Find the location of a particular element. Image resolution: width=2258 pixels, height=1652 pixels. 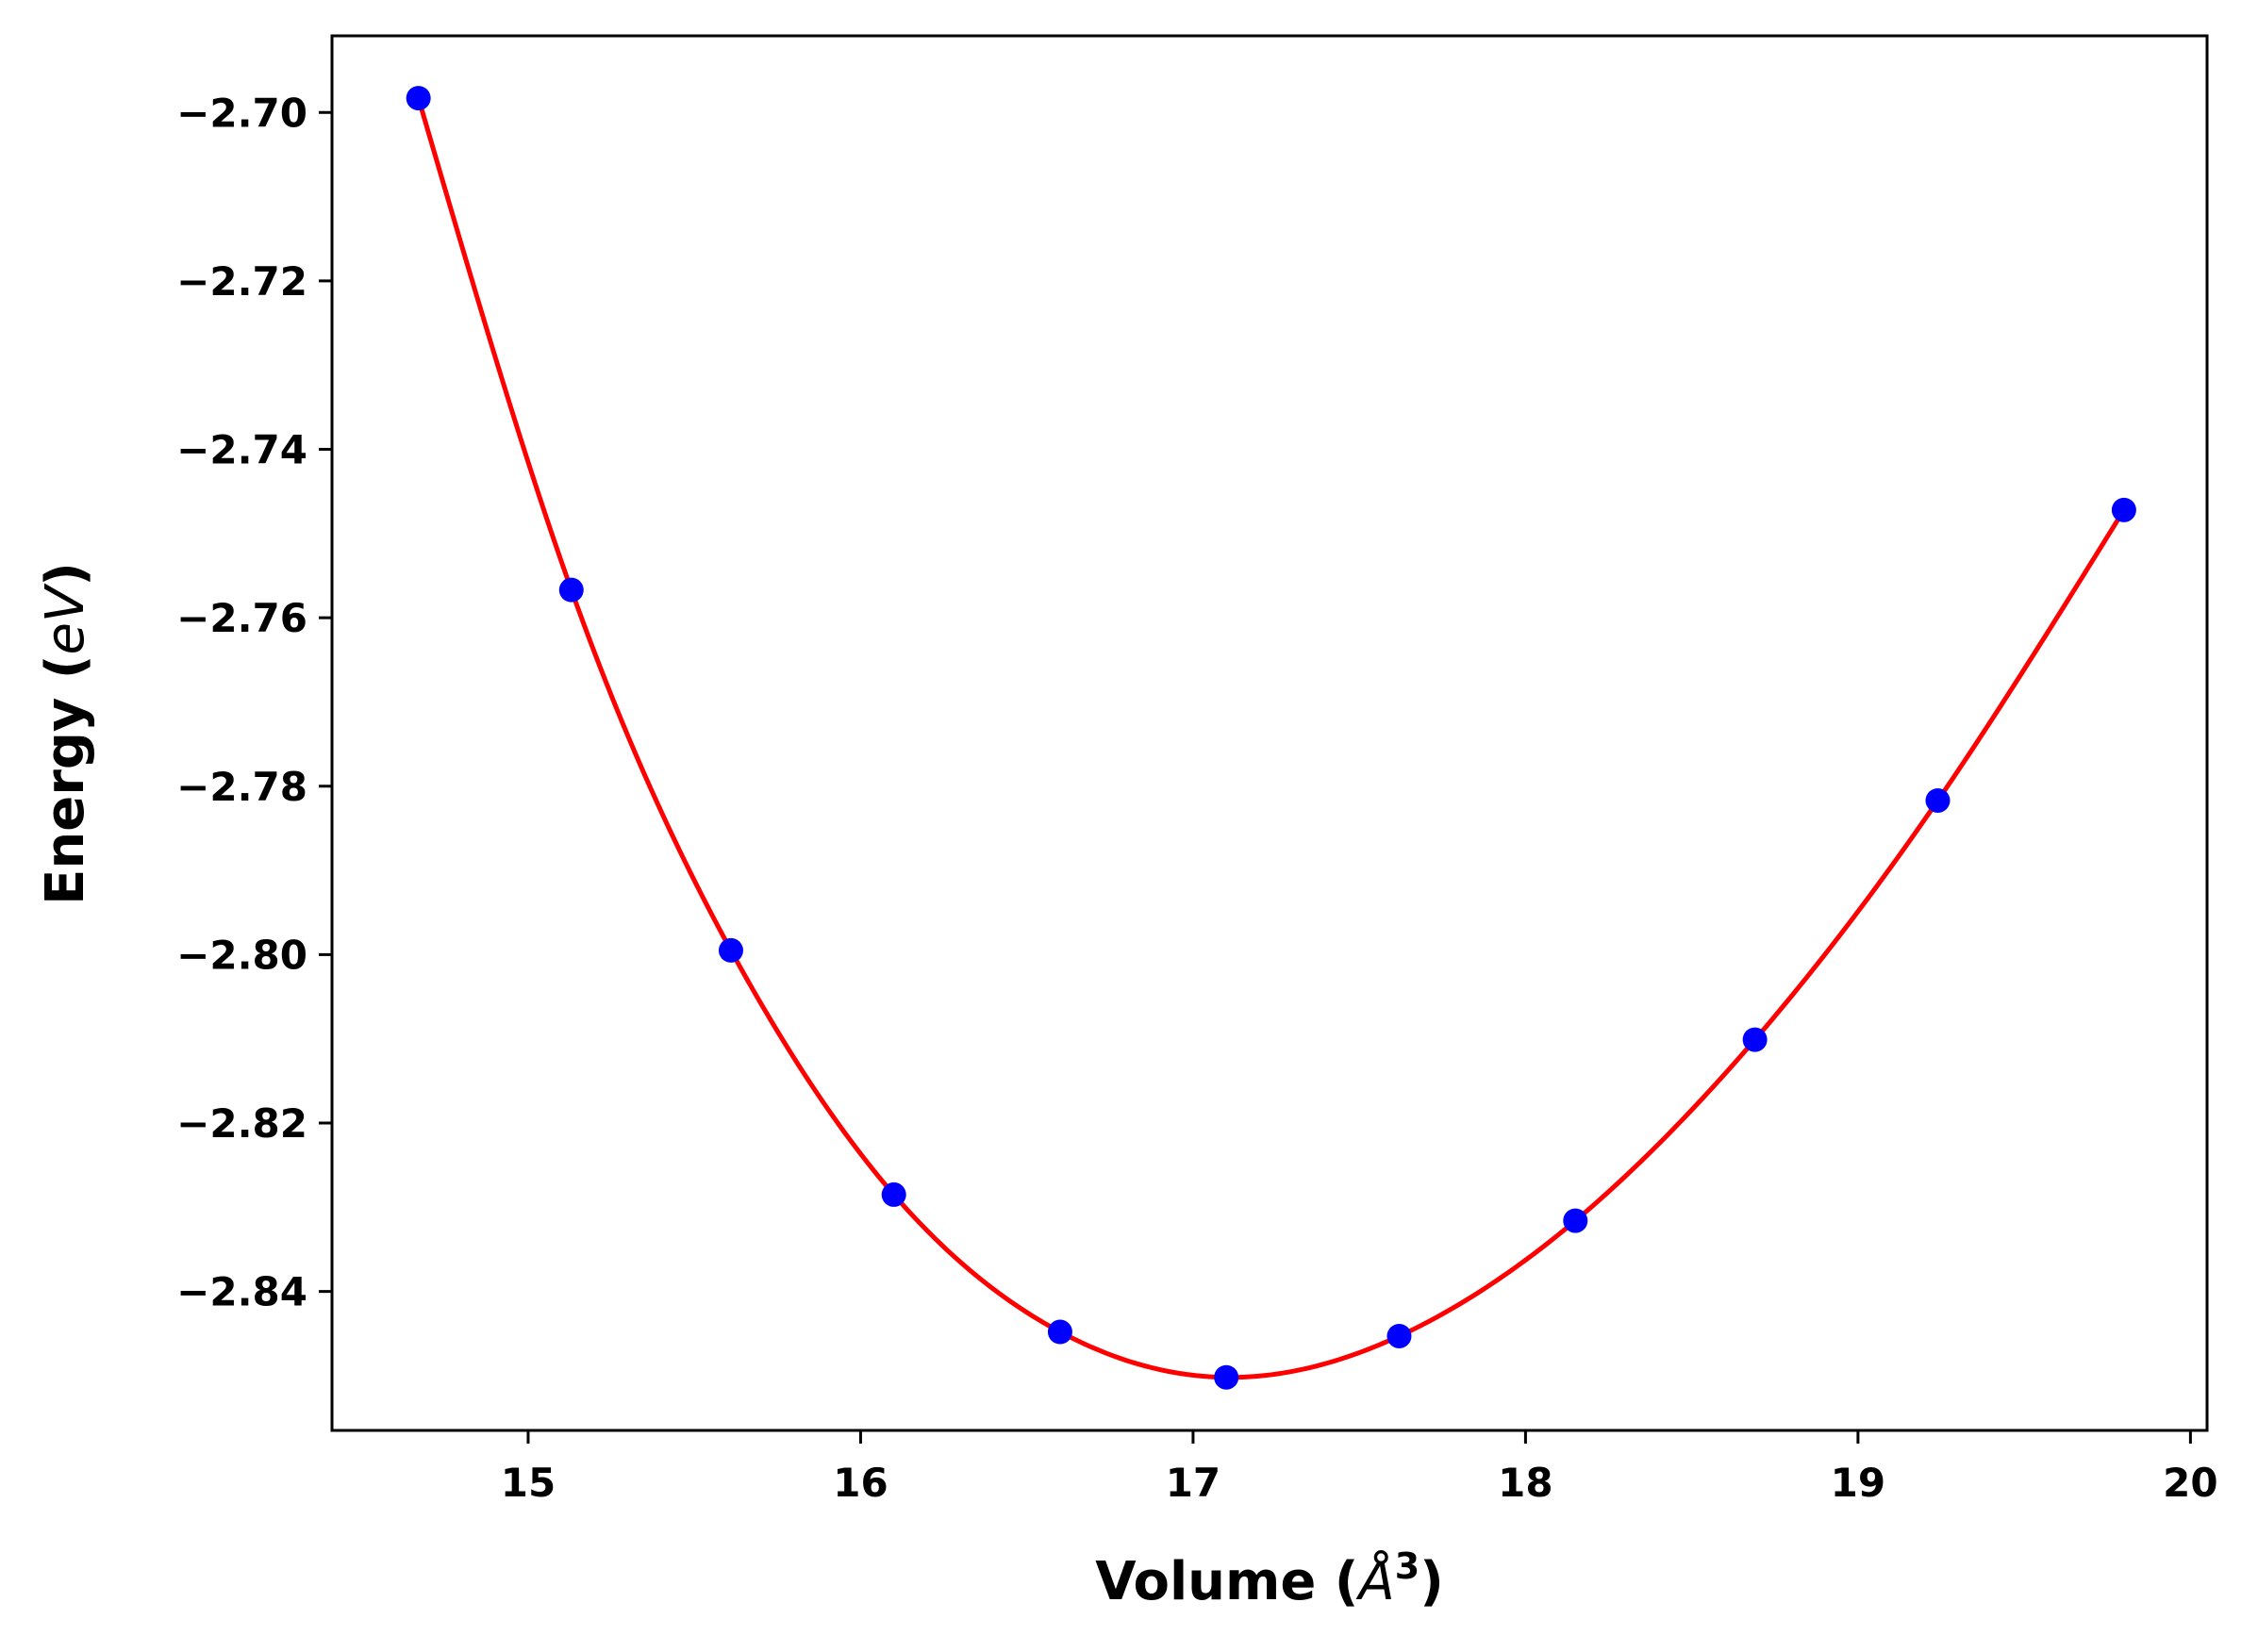

x-tick-label: 19 is located at coordinates (1858, 1483).